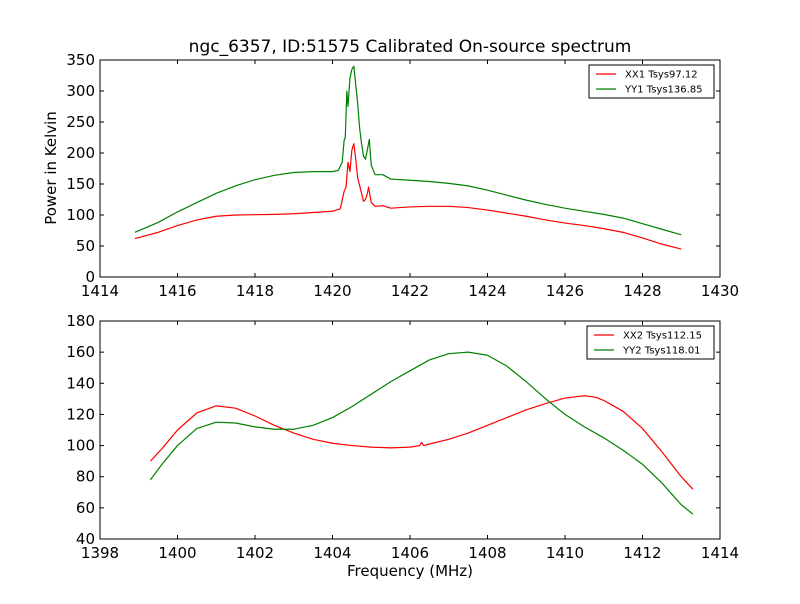 The height and width of the screenshot is (604, 800). I want to click on x-tick-label: 1416, so click(177, 291).